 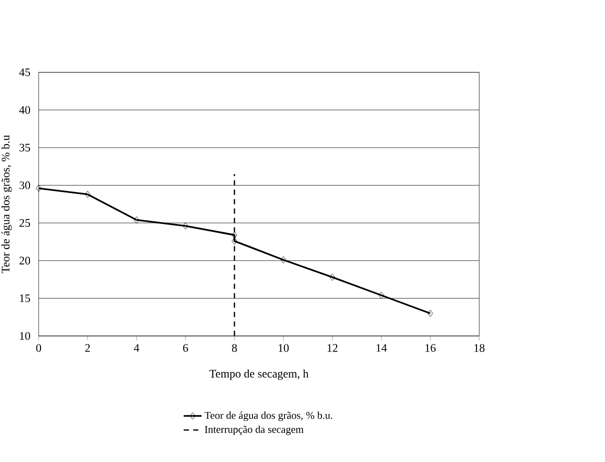 What do you see at coordinates (25, 336) in the screenshot?
I see `y-tick-label: 10` at bounding box center [25, 336].